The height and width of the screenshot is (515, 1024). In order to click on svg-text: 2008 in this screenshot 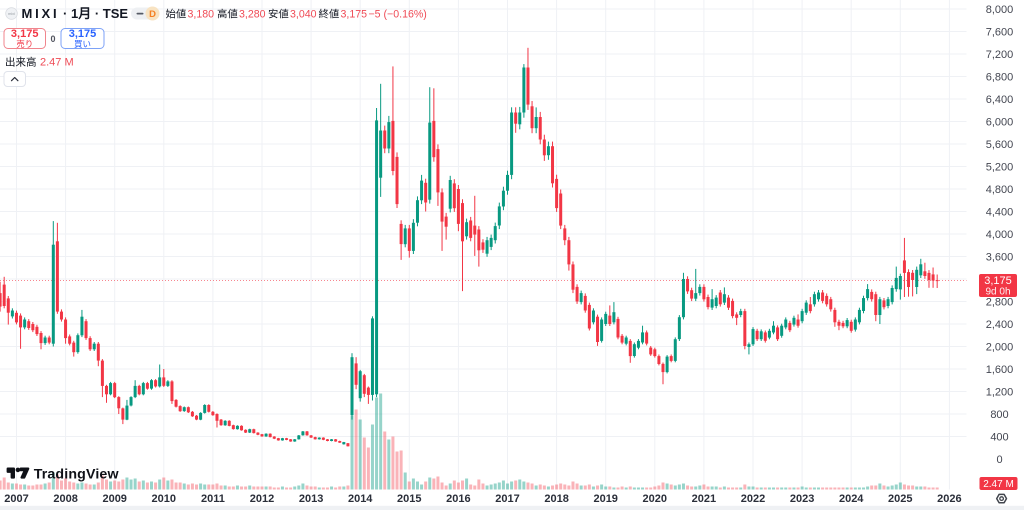, I will do `click(65, 499)`.